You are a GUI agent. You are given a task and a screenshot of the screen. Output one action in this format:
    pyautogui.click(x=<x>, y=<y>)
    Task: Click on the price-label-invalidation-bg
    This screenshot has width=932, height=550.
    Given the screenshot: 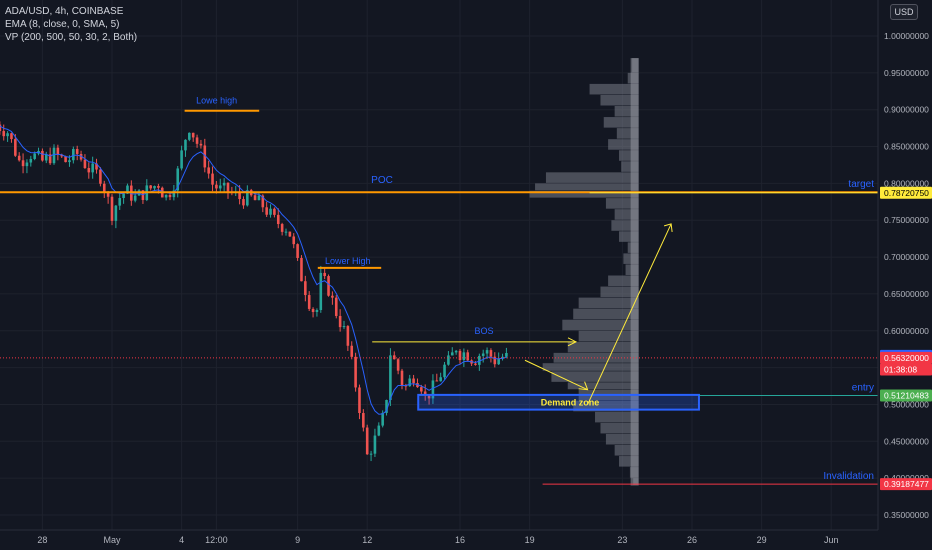 What is the action you would take?
    pyautogui.click(x=906, y=484)
    